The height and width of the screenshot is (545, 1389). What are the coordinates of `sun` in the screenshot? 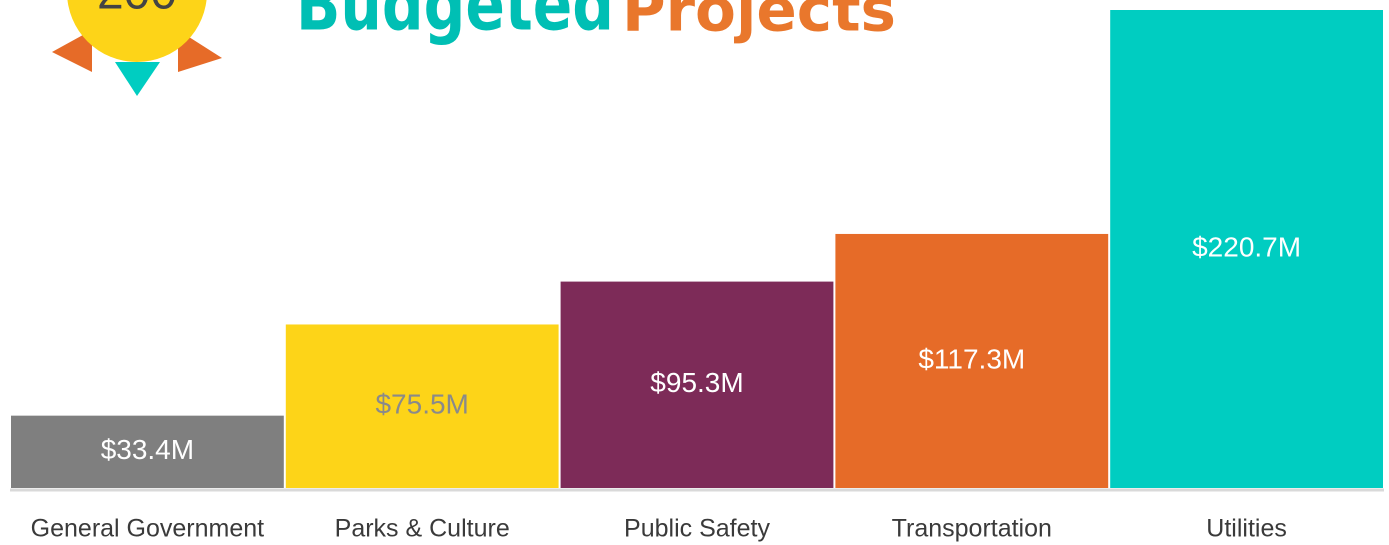 It's located at (137, 31).